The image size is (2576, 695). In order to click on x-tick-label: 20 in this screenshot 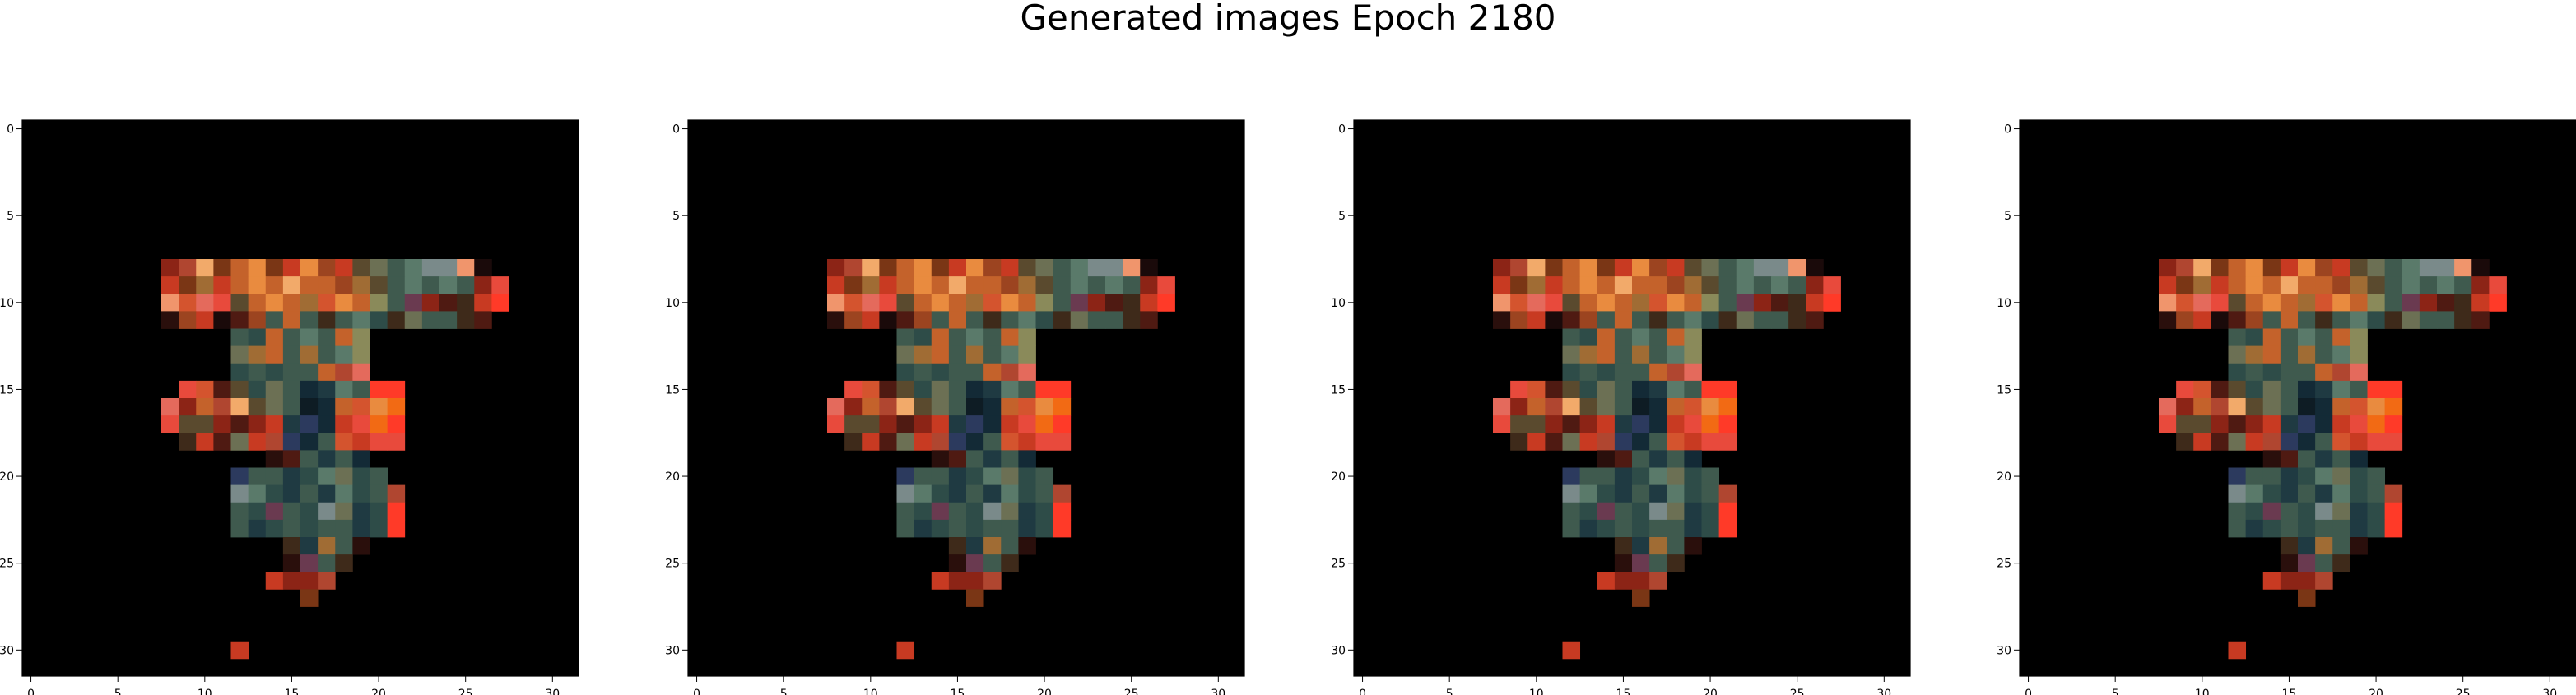, I will do `click(1044, 691)`.